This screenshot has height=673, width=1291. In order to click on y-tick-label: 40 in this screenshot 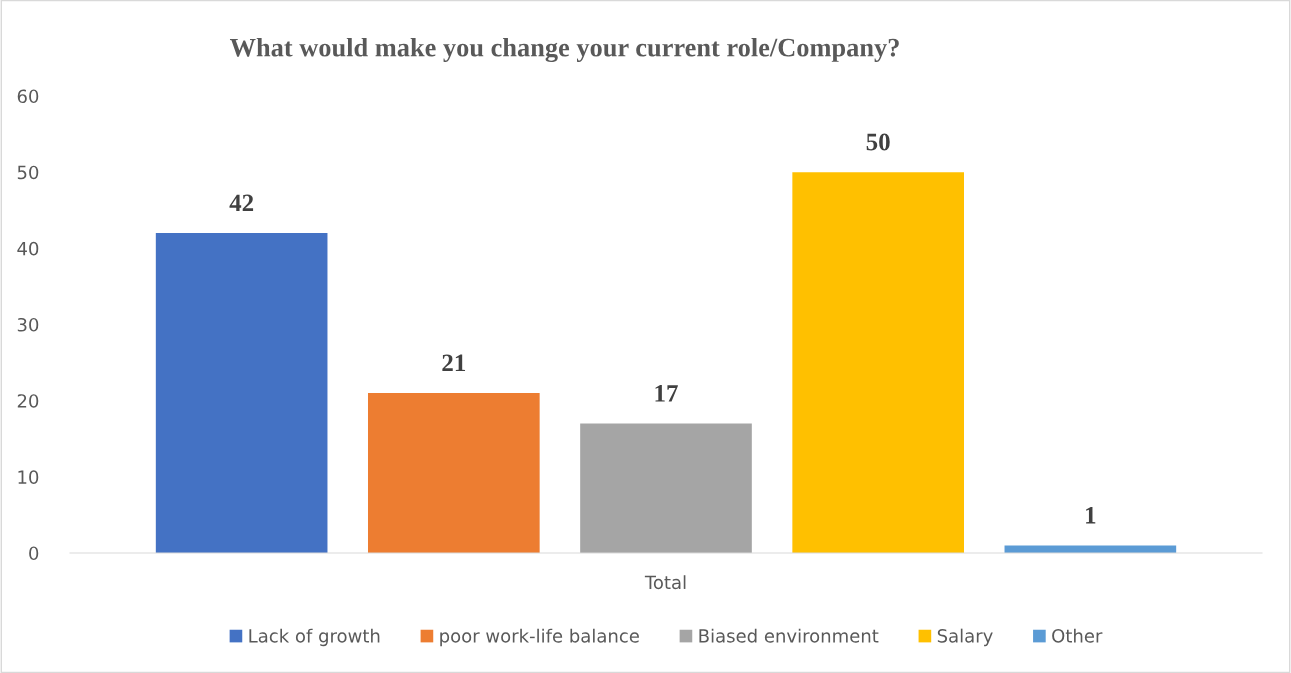, I will do `click(28, 248)`.